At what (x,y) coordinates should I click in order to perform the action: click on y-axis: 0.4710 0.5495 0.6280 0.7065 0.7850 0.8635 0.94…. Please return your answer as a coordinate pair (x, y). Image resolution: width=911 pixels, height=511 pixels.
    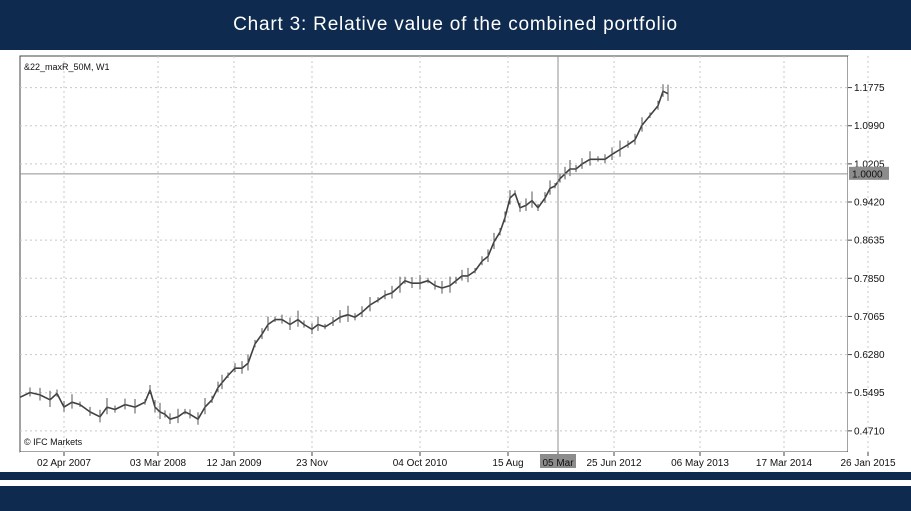
    Looking at the image, I should click on (866, 260).